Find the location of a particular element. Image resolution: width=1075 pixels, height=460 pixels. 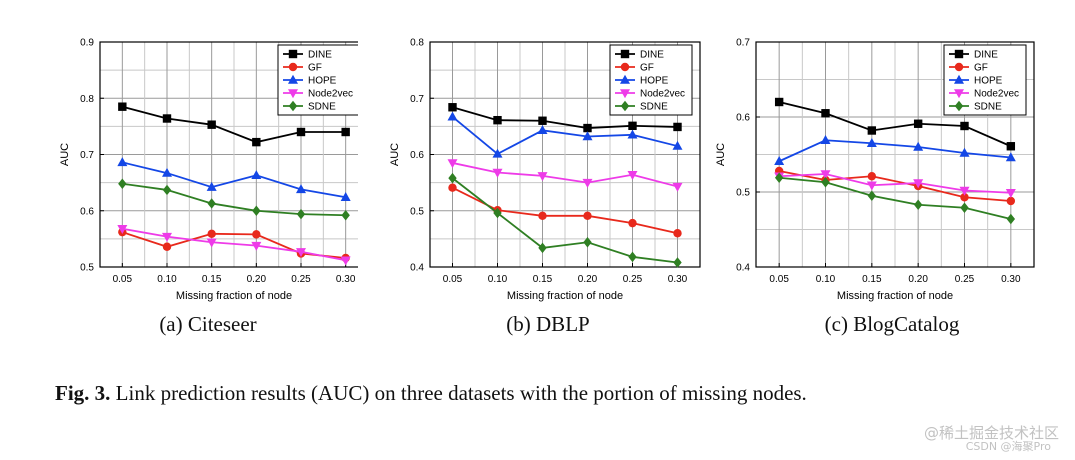

series-node2vec is located at coordinates (565, 175).